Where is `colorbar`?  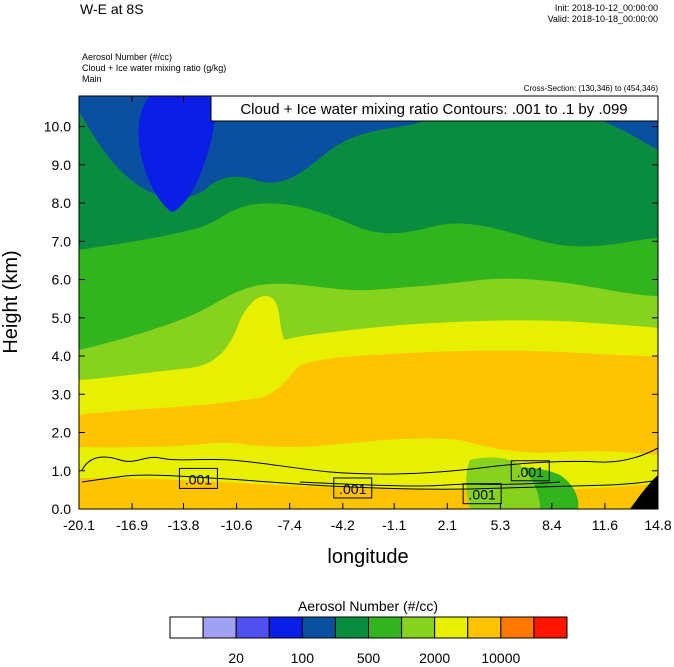 colorbar is located at coordinates (368, 627).